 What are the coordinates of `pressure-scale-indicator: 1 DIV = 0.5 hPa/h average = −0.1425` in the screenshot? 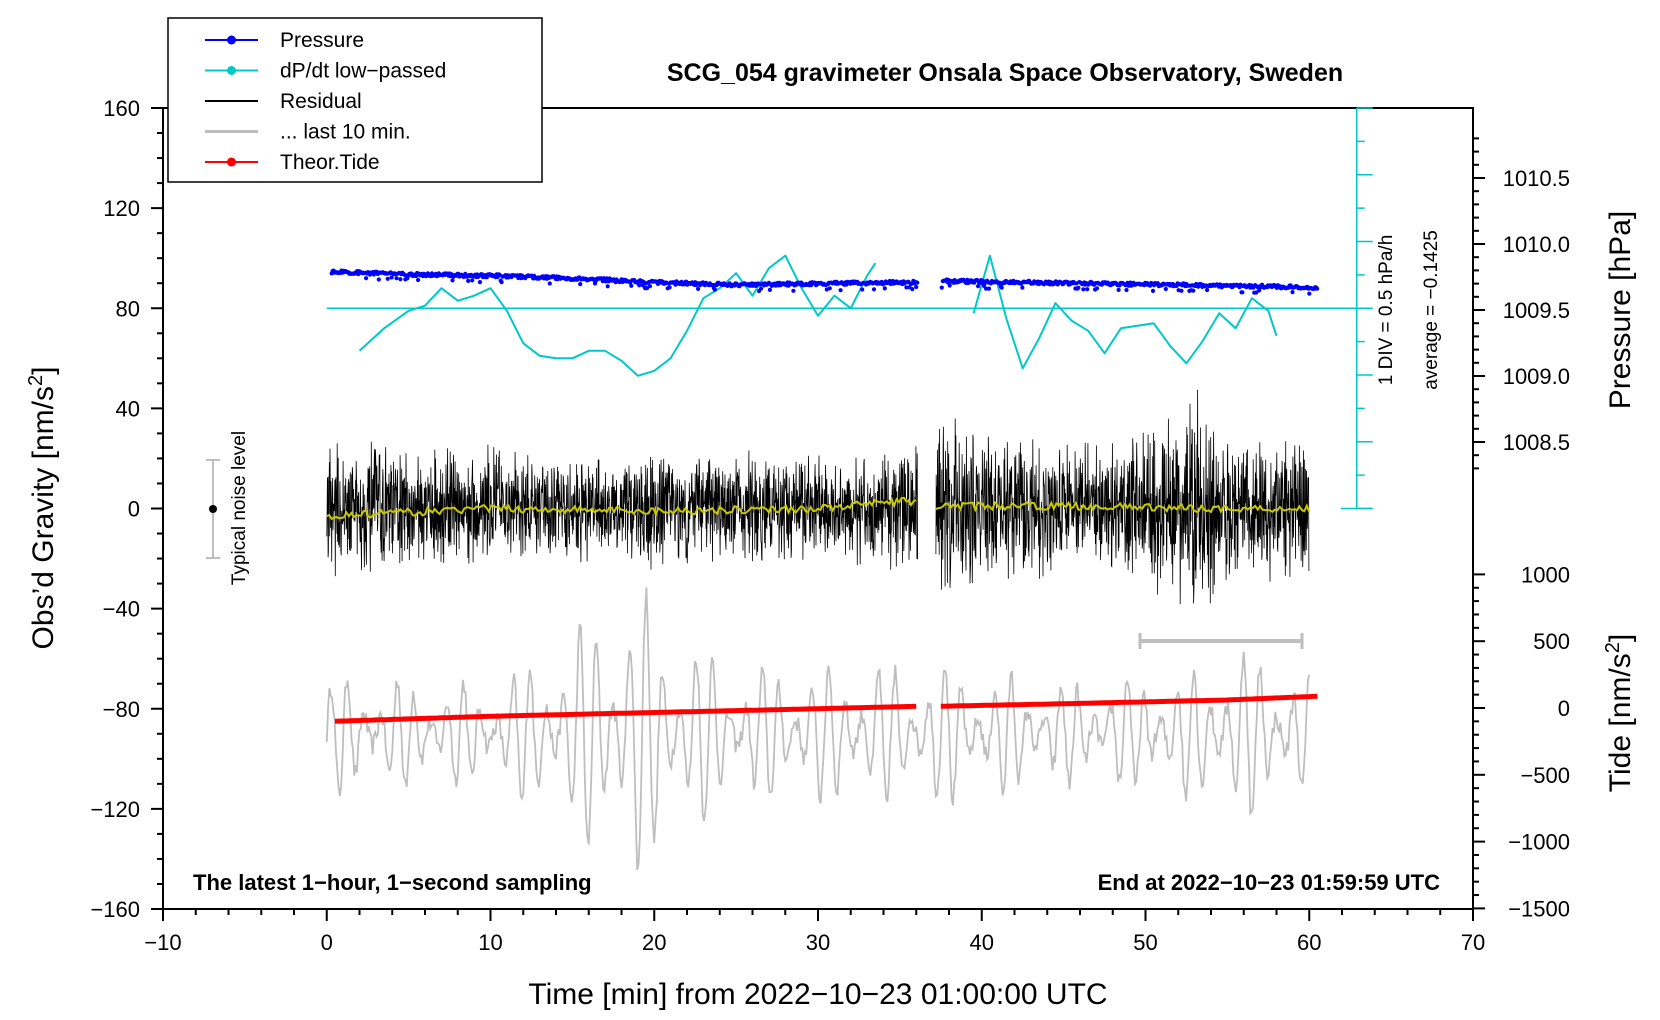 It's located at (1409, 310).